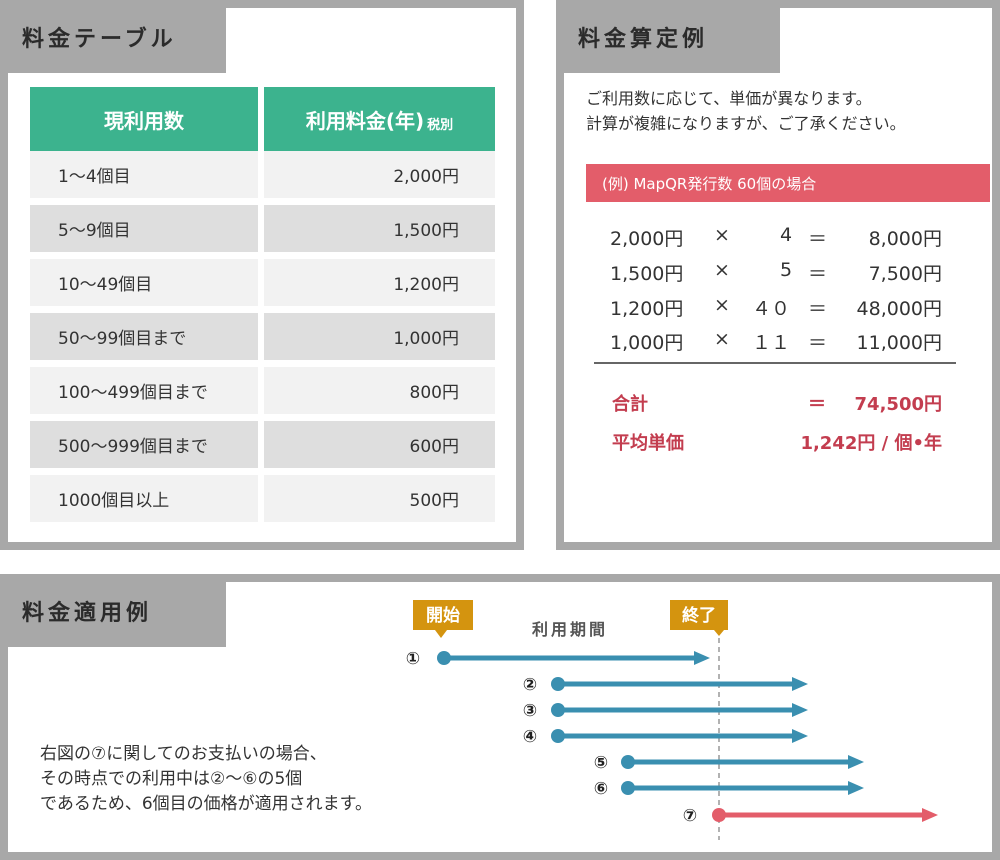 Image resolution: width=1000 pixels, height=860 pixels. I want to click on end-label: 終了, so click(699, 615).